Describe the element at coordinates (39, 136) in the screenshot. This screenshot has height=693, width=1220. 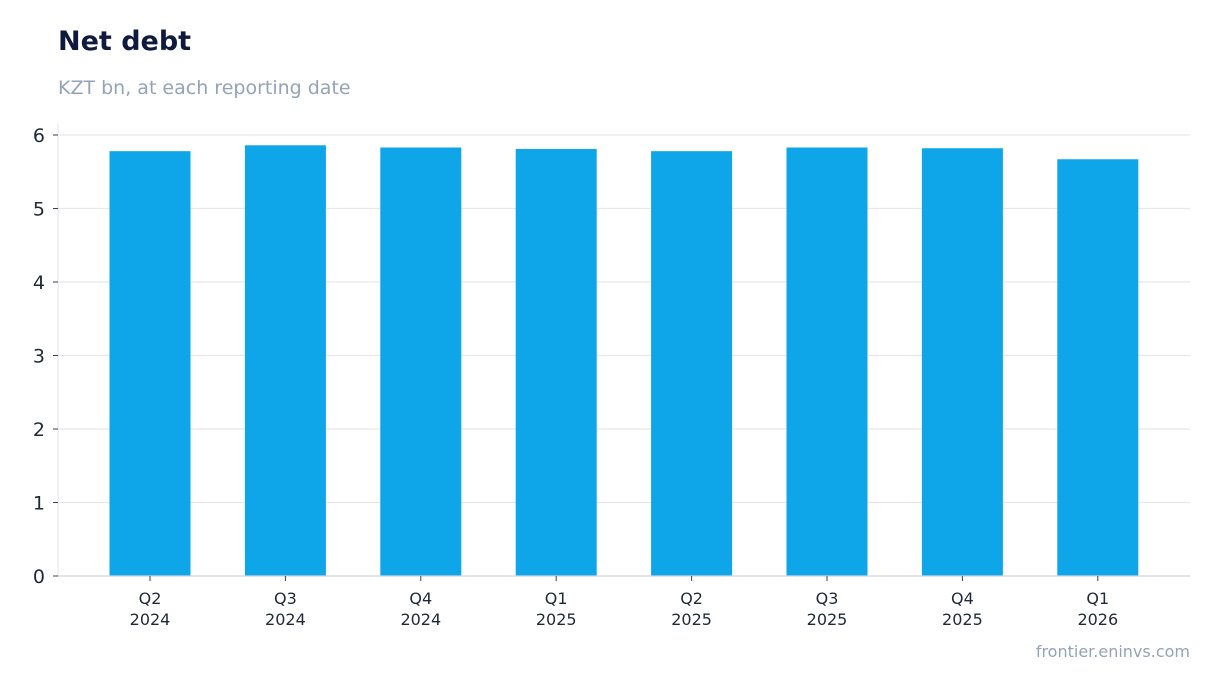
I see `y-tick-label: 6` at that location.